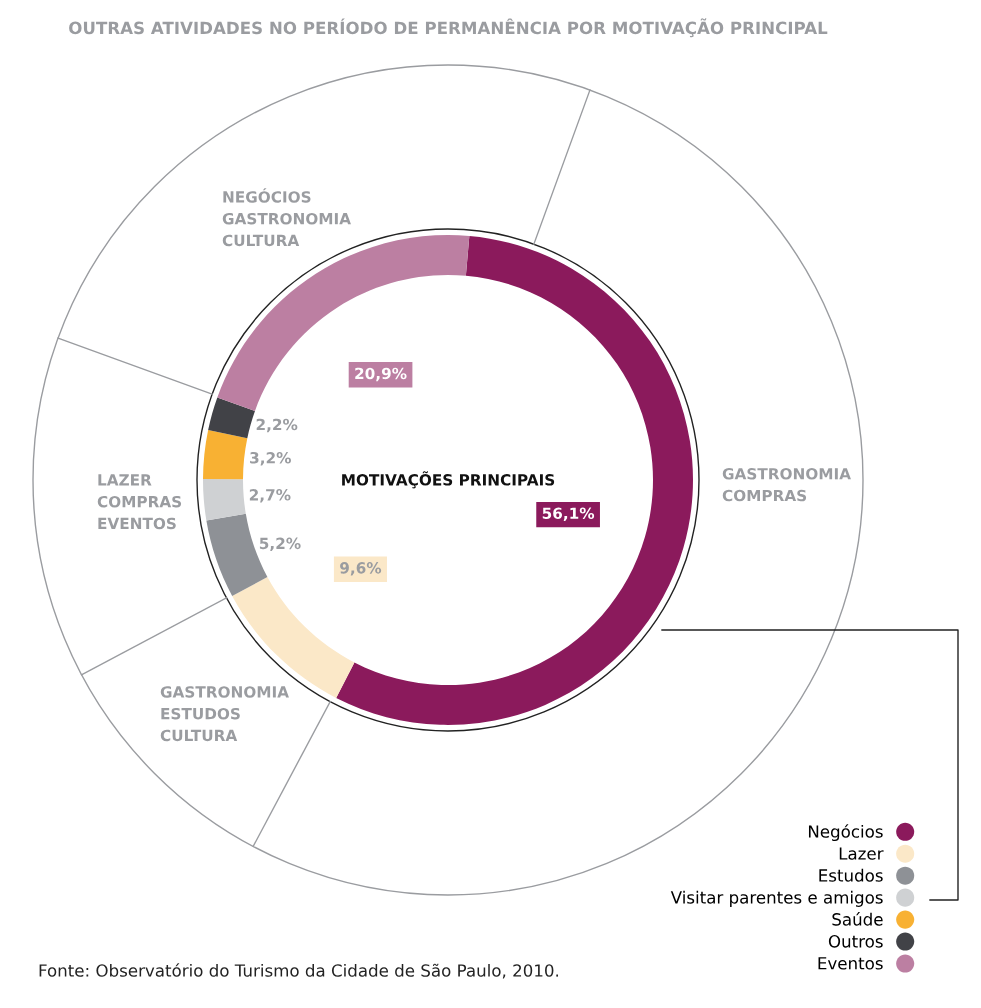  Describe the element at coordinates (845, 833) in the screenshot. I see `legend-label: Negócios` at that location.